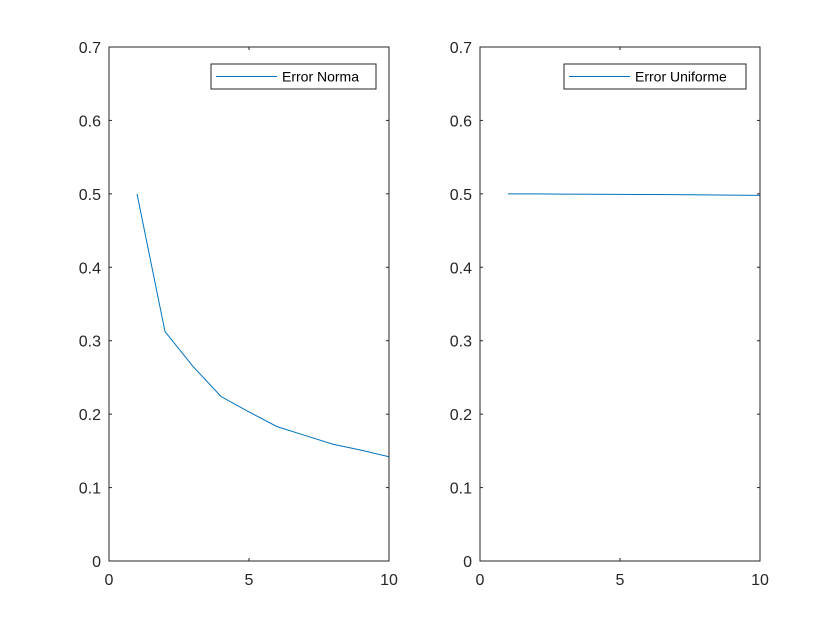 This screenshot has width=840, height=630. I want to click on right-legend: Error Uniforme, so click(655, 76).